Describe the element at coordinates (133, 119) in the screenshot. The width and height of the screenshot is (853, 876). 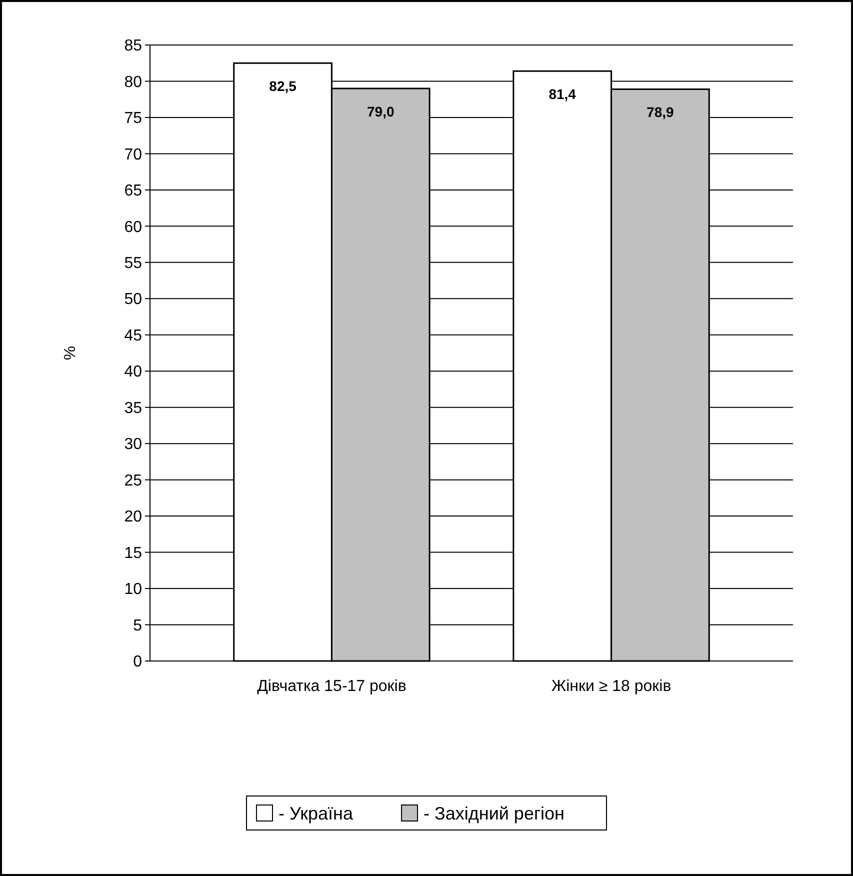
I see `y-tick-label: 75` at that location.